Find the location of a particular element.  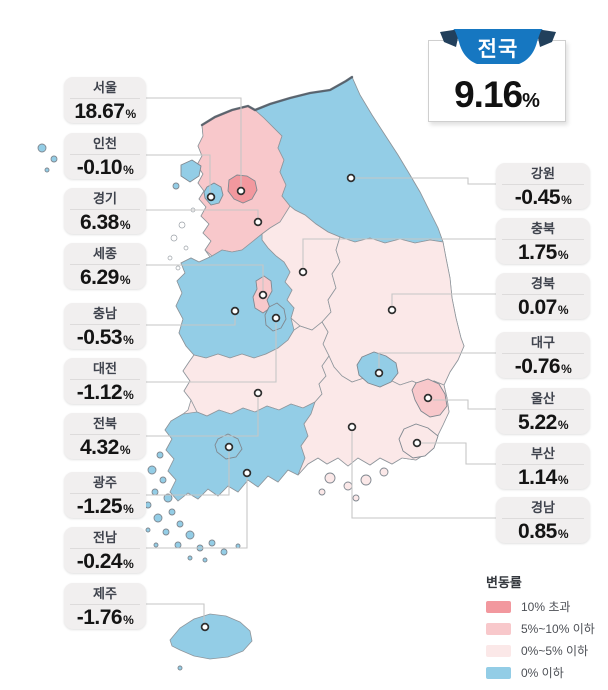

region-label-gyeonggi: 경기 6.38% is located at coordinates (105, 211).